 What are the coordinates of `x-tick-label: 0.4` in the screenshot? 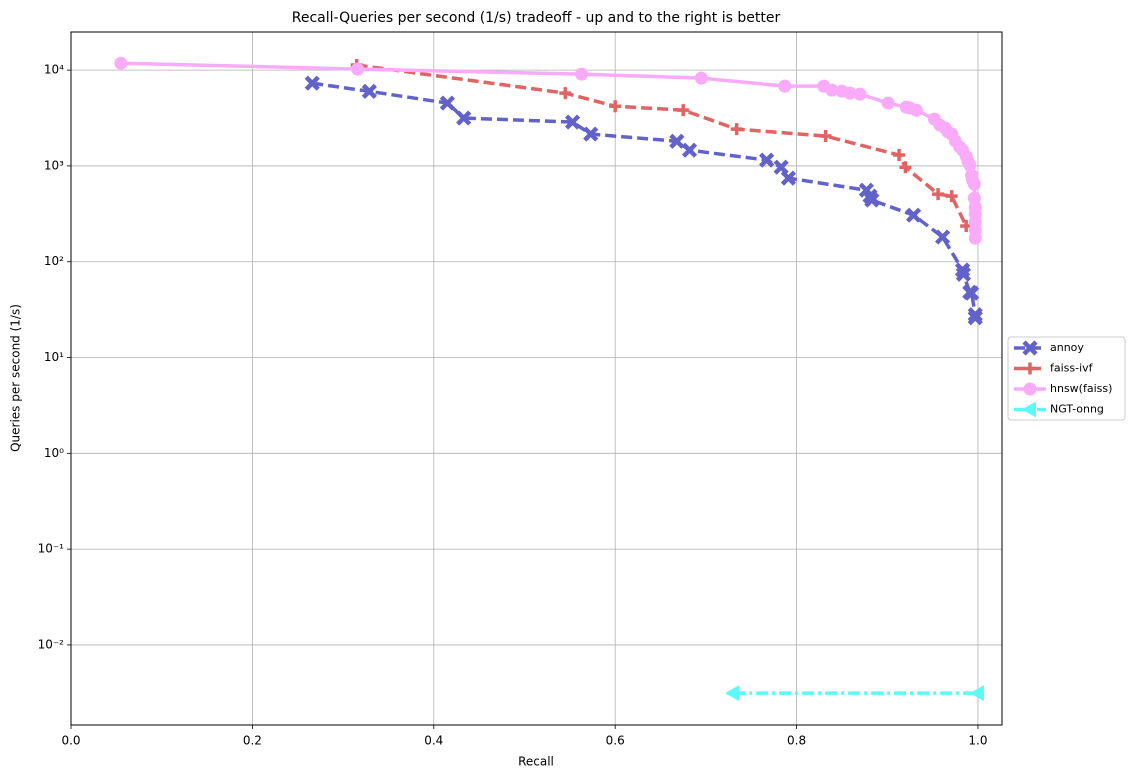 It's located at (433, 741).